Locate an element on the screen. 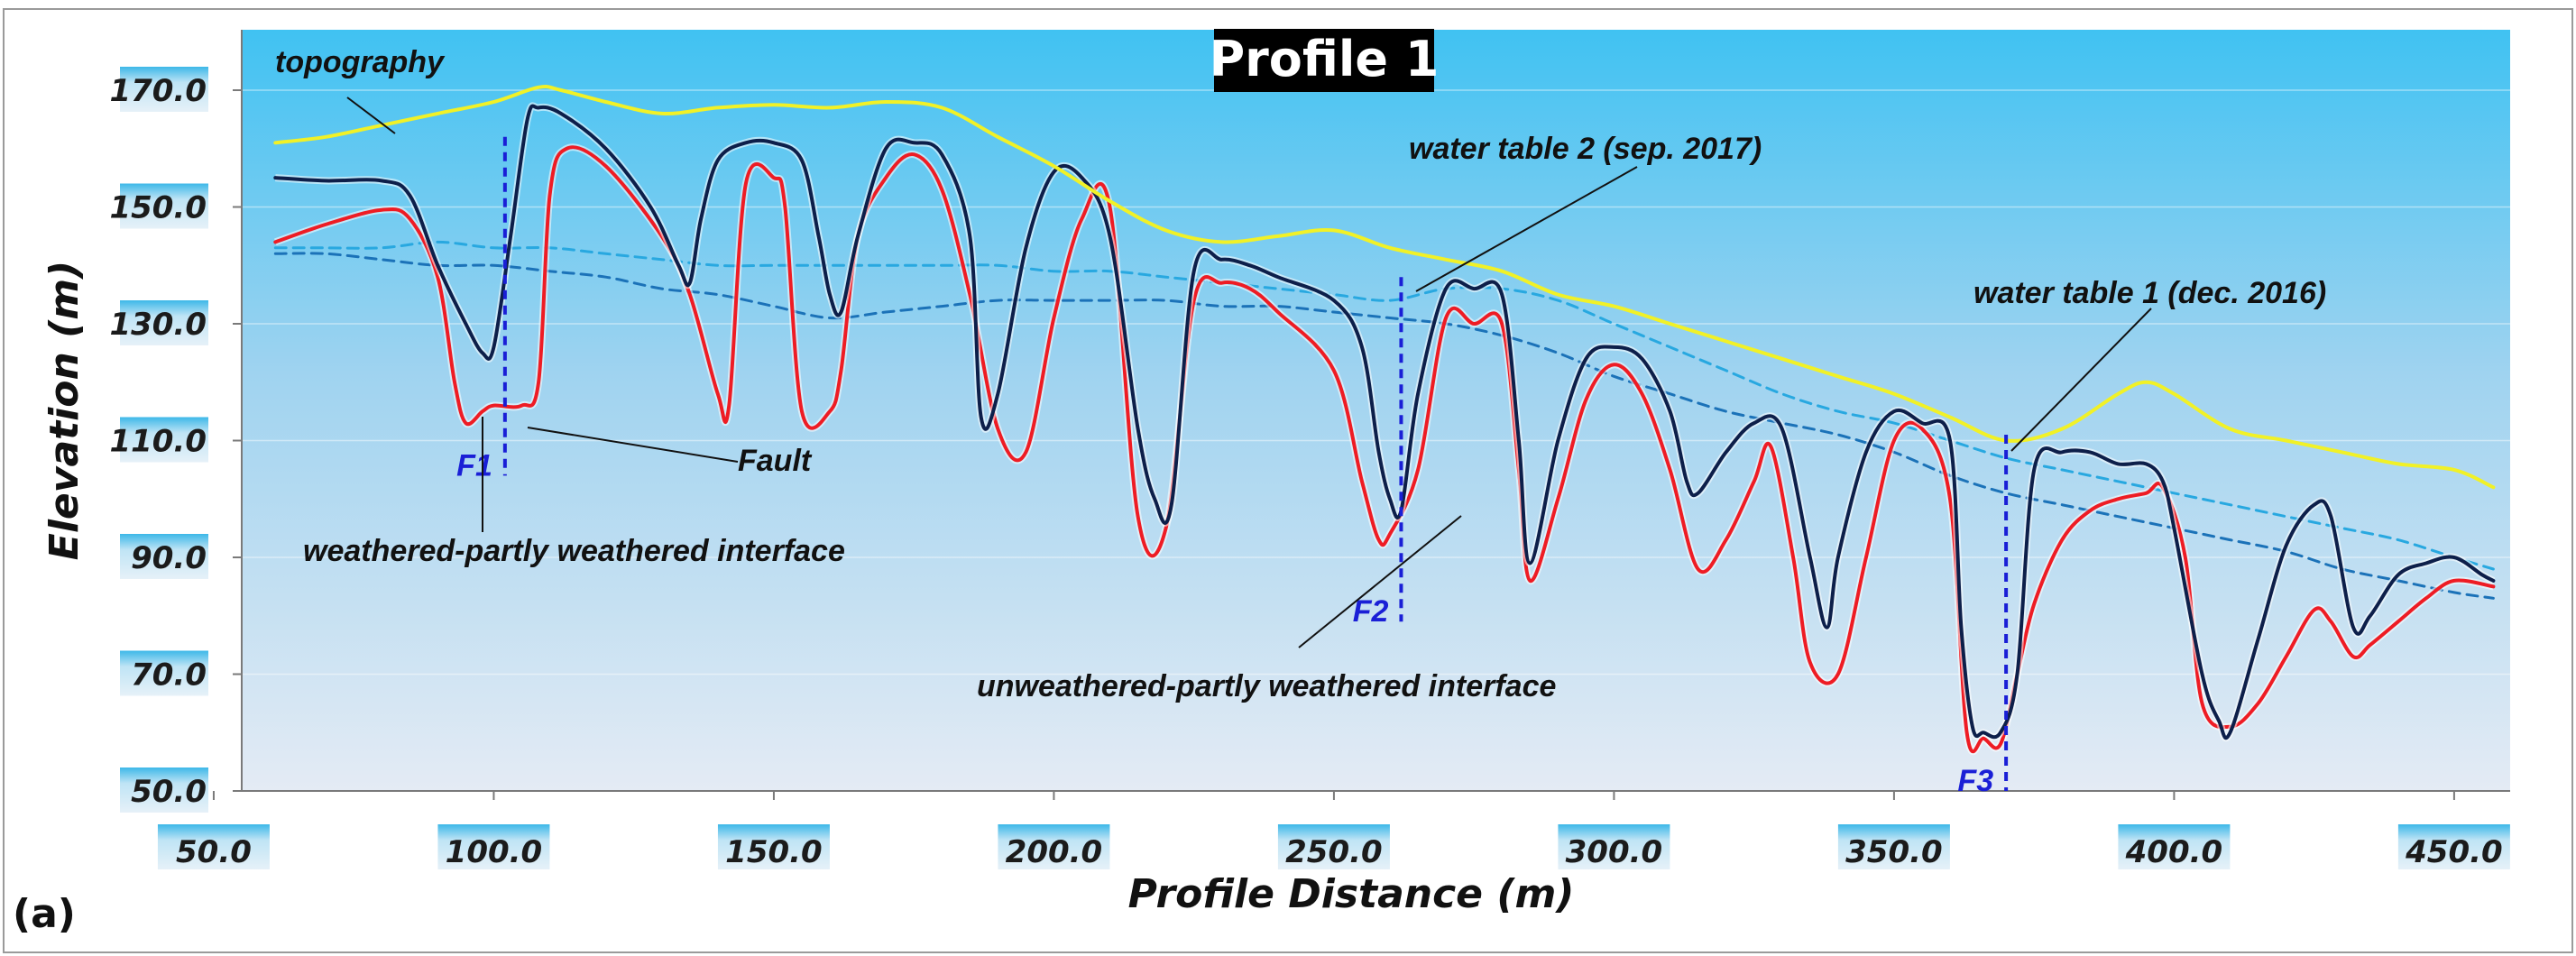 The height and width of the screenshot is (956, 2576). leader-unweathered is located at coordinates (1380, 581).